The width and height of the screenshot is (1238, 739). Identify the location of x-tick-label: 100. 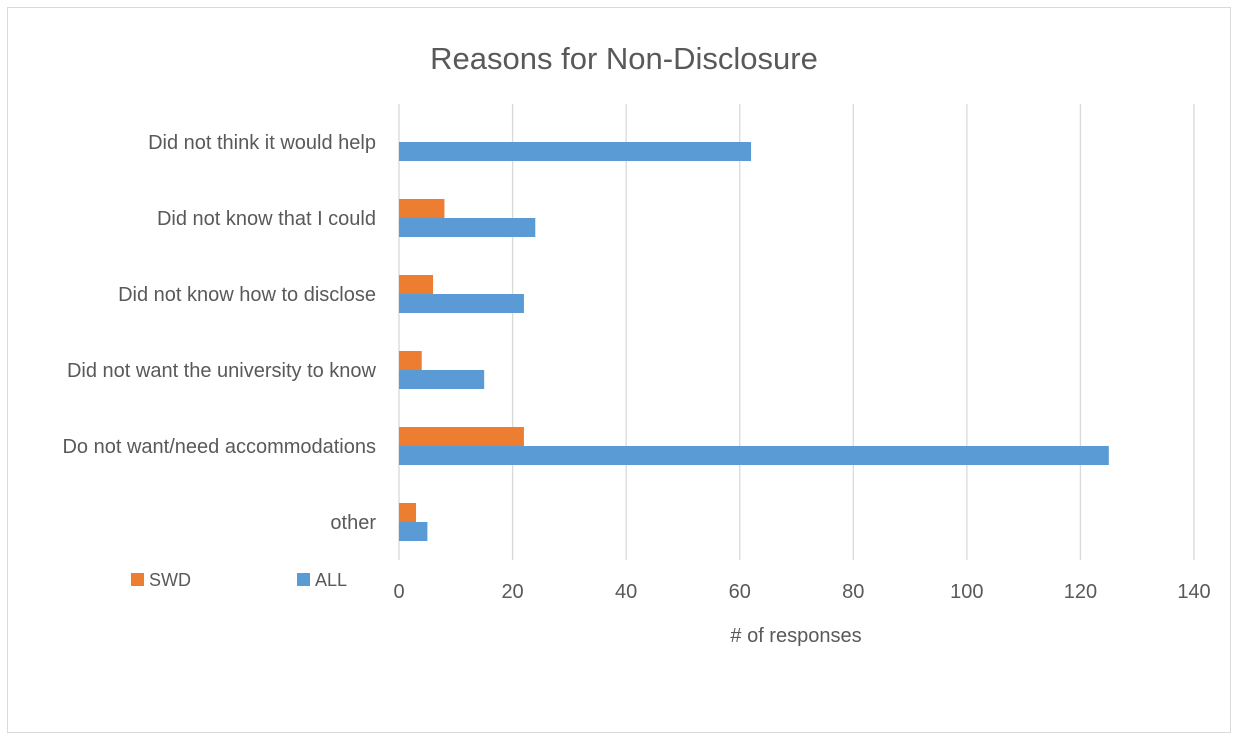
(966, 592).